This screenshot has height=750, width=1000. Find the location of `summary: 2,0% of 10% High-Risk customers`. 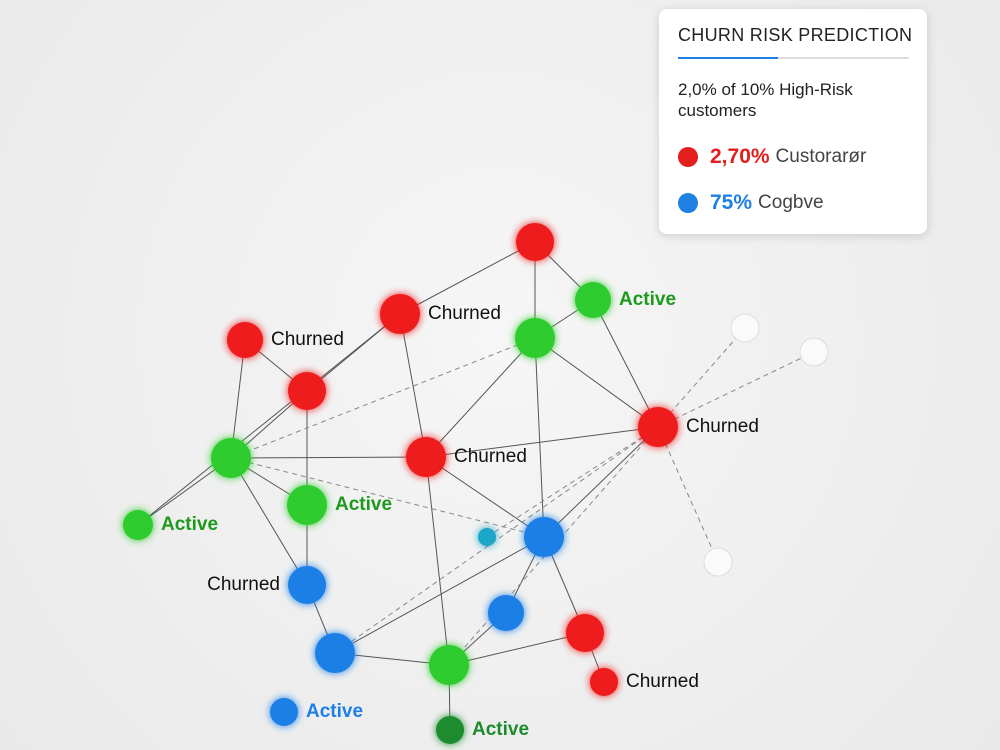

summary: 2,0% of 10% High-Risk customers is located at coordinates (765, 100).